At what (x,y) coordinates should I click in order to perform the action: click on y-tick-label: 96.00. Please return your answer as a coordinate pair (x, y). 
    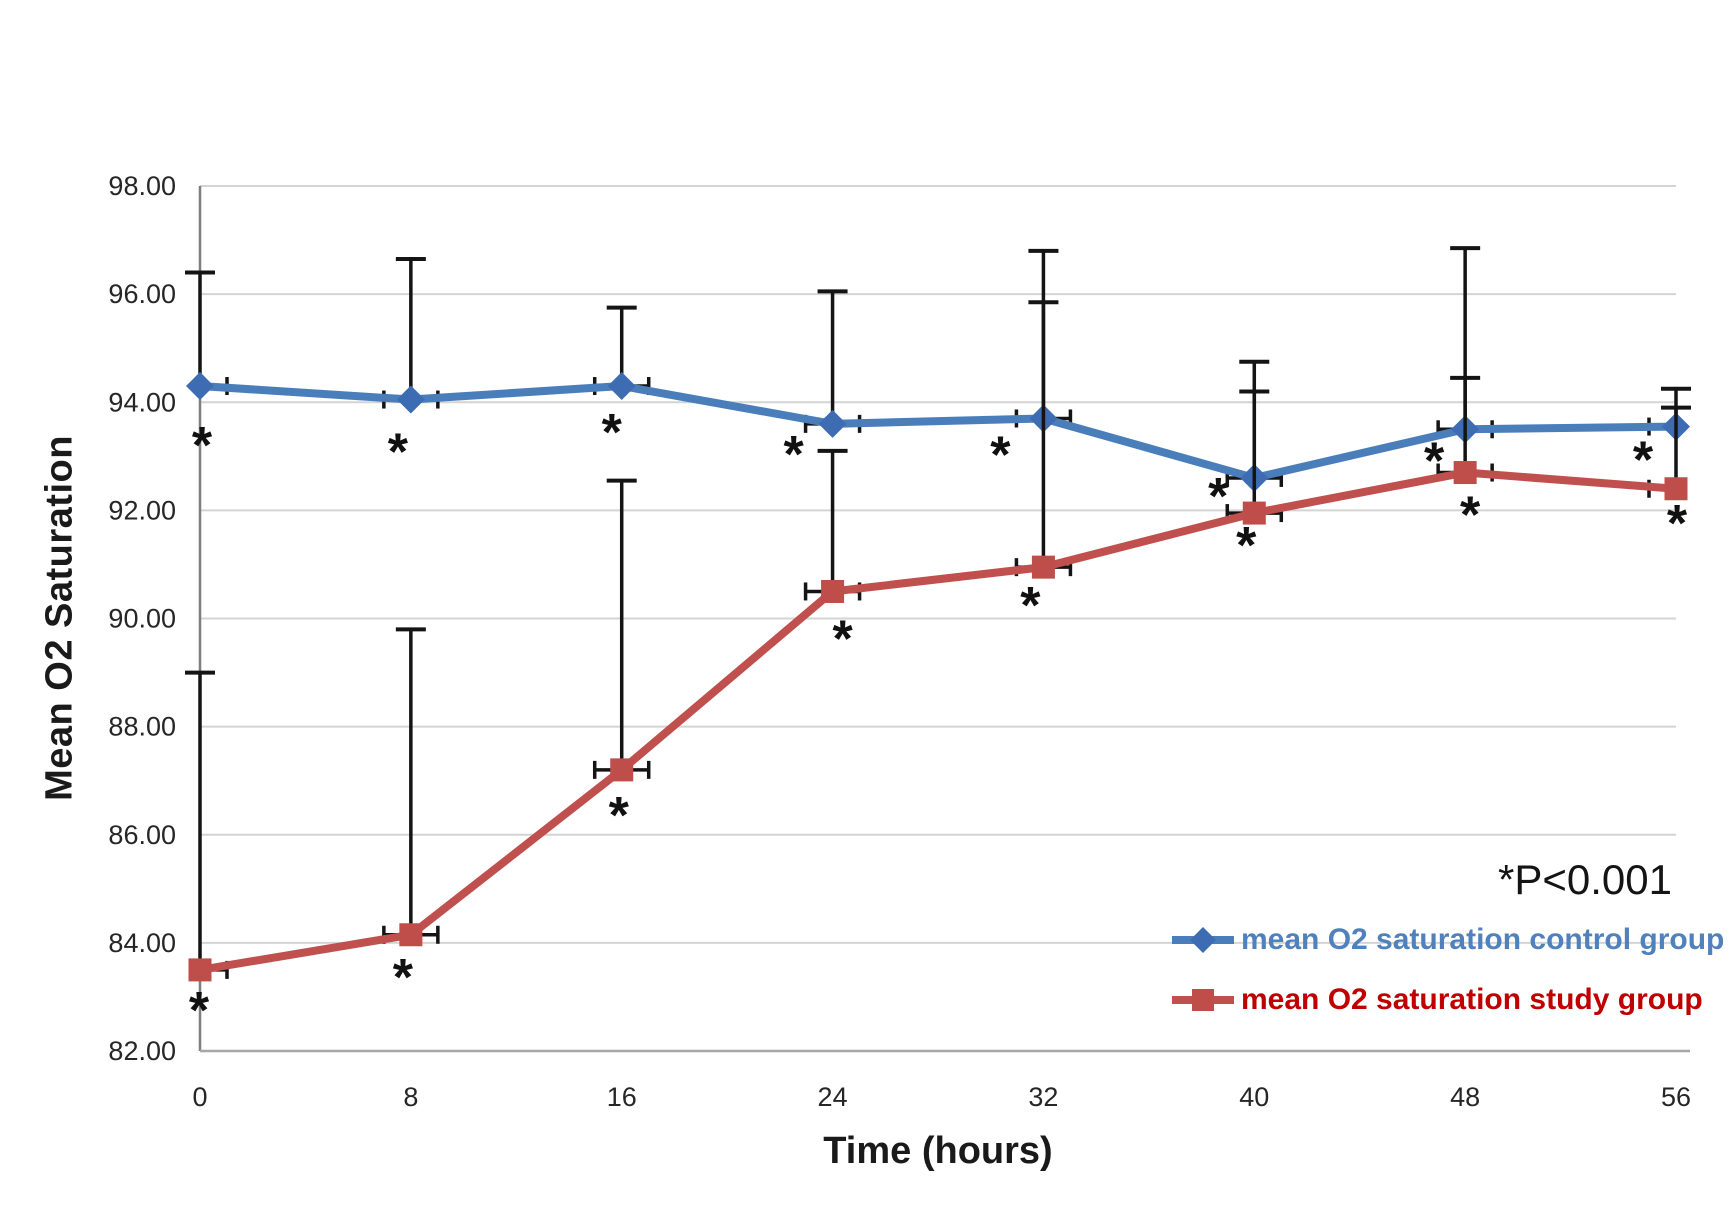
    Looking at the image, I should click on (142, 294).